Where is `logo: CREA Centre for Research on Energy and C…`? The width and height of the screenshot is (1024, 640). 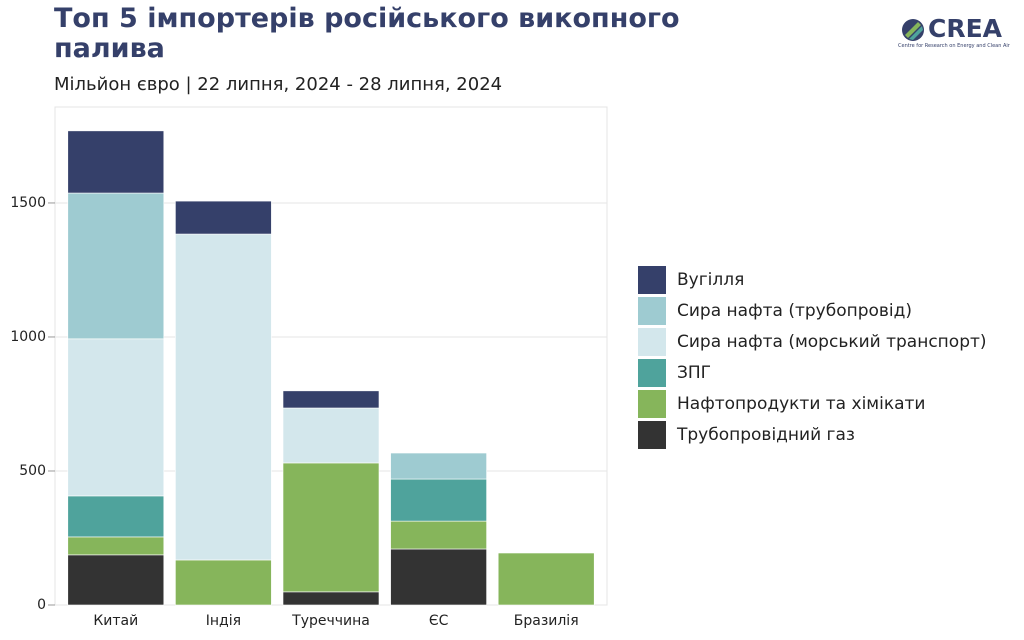
logo: CREA Centre for Research on Energy and C… is located at coordinates (954, 31).